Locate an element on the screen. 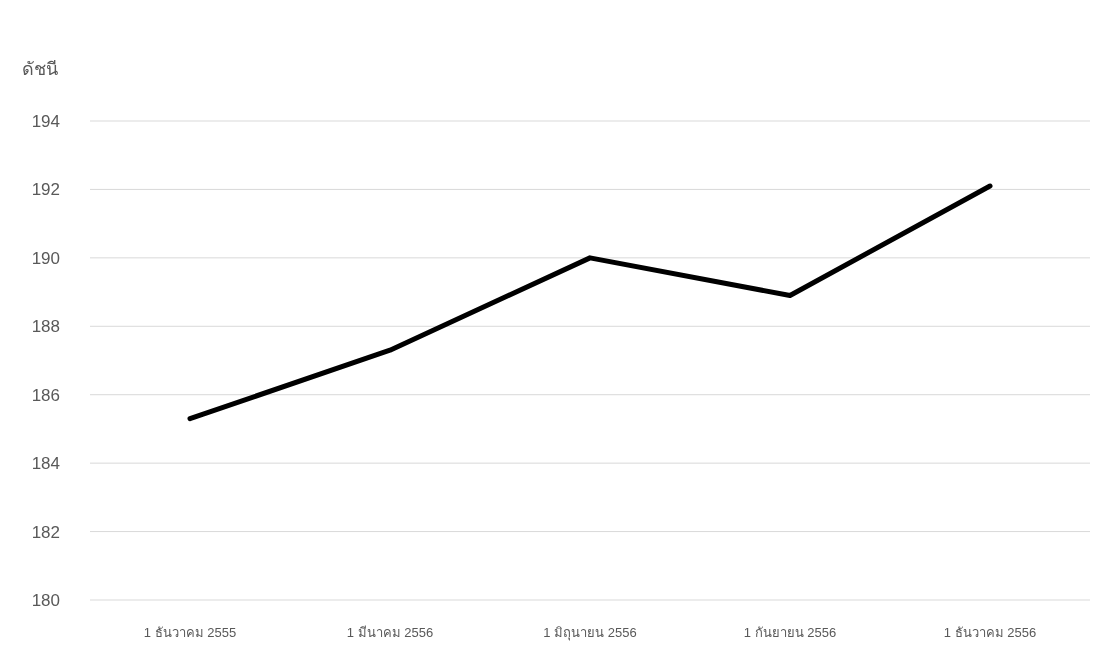  y-tick-label: 188 is located at coordinates (45, 327).